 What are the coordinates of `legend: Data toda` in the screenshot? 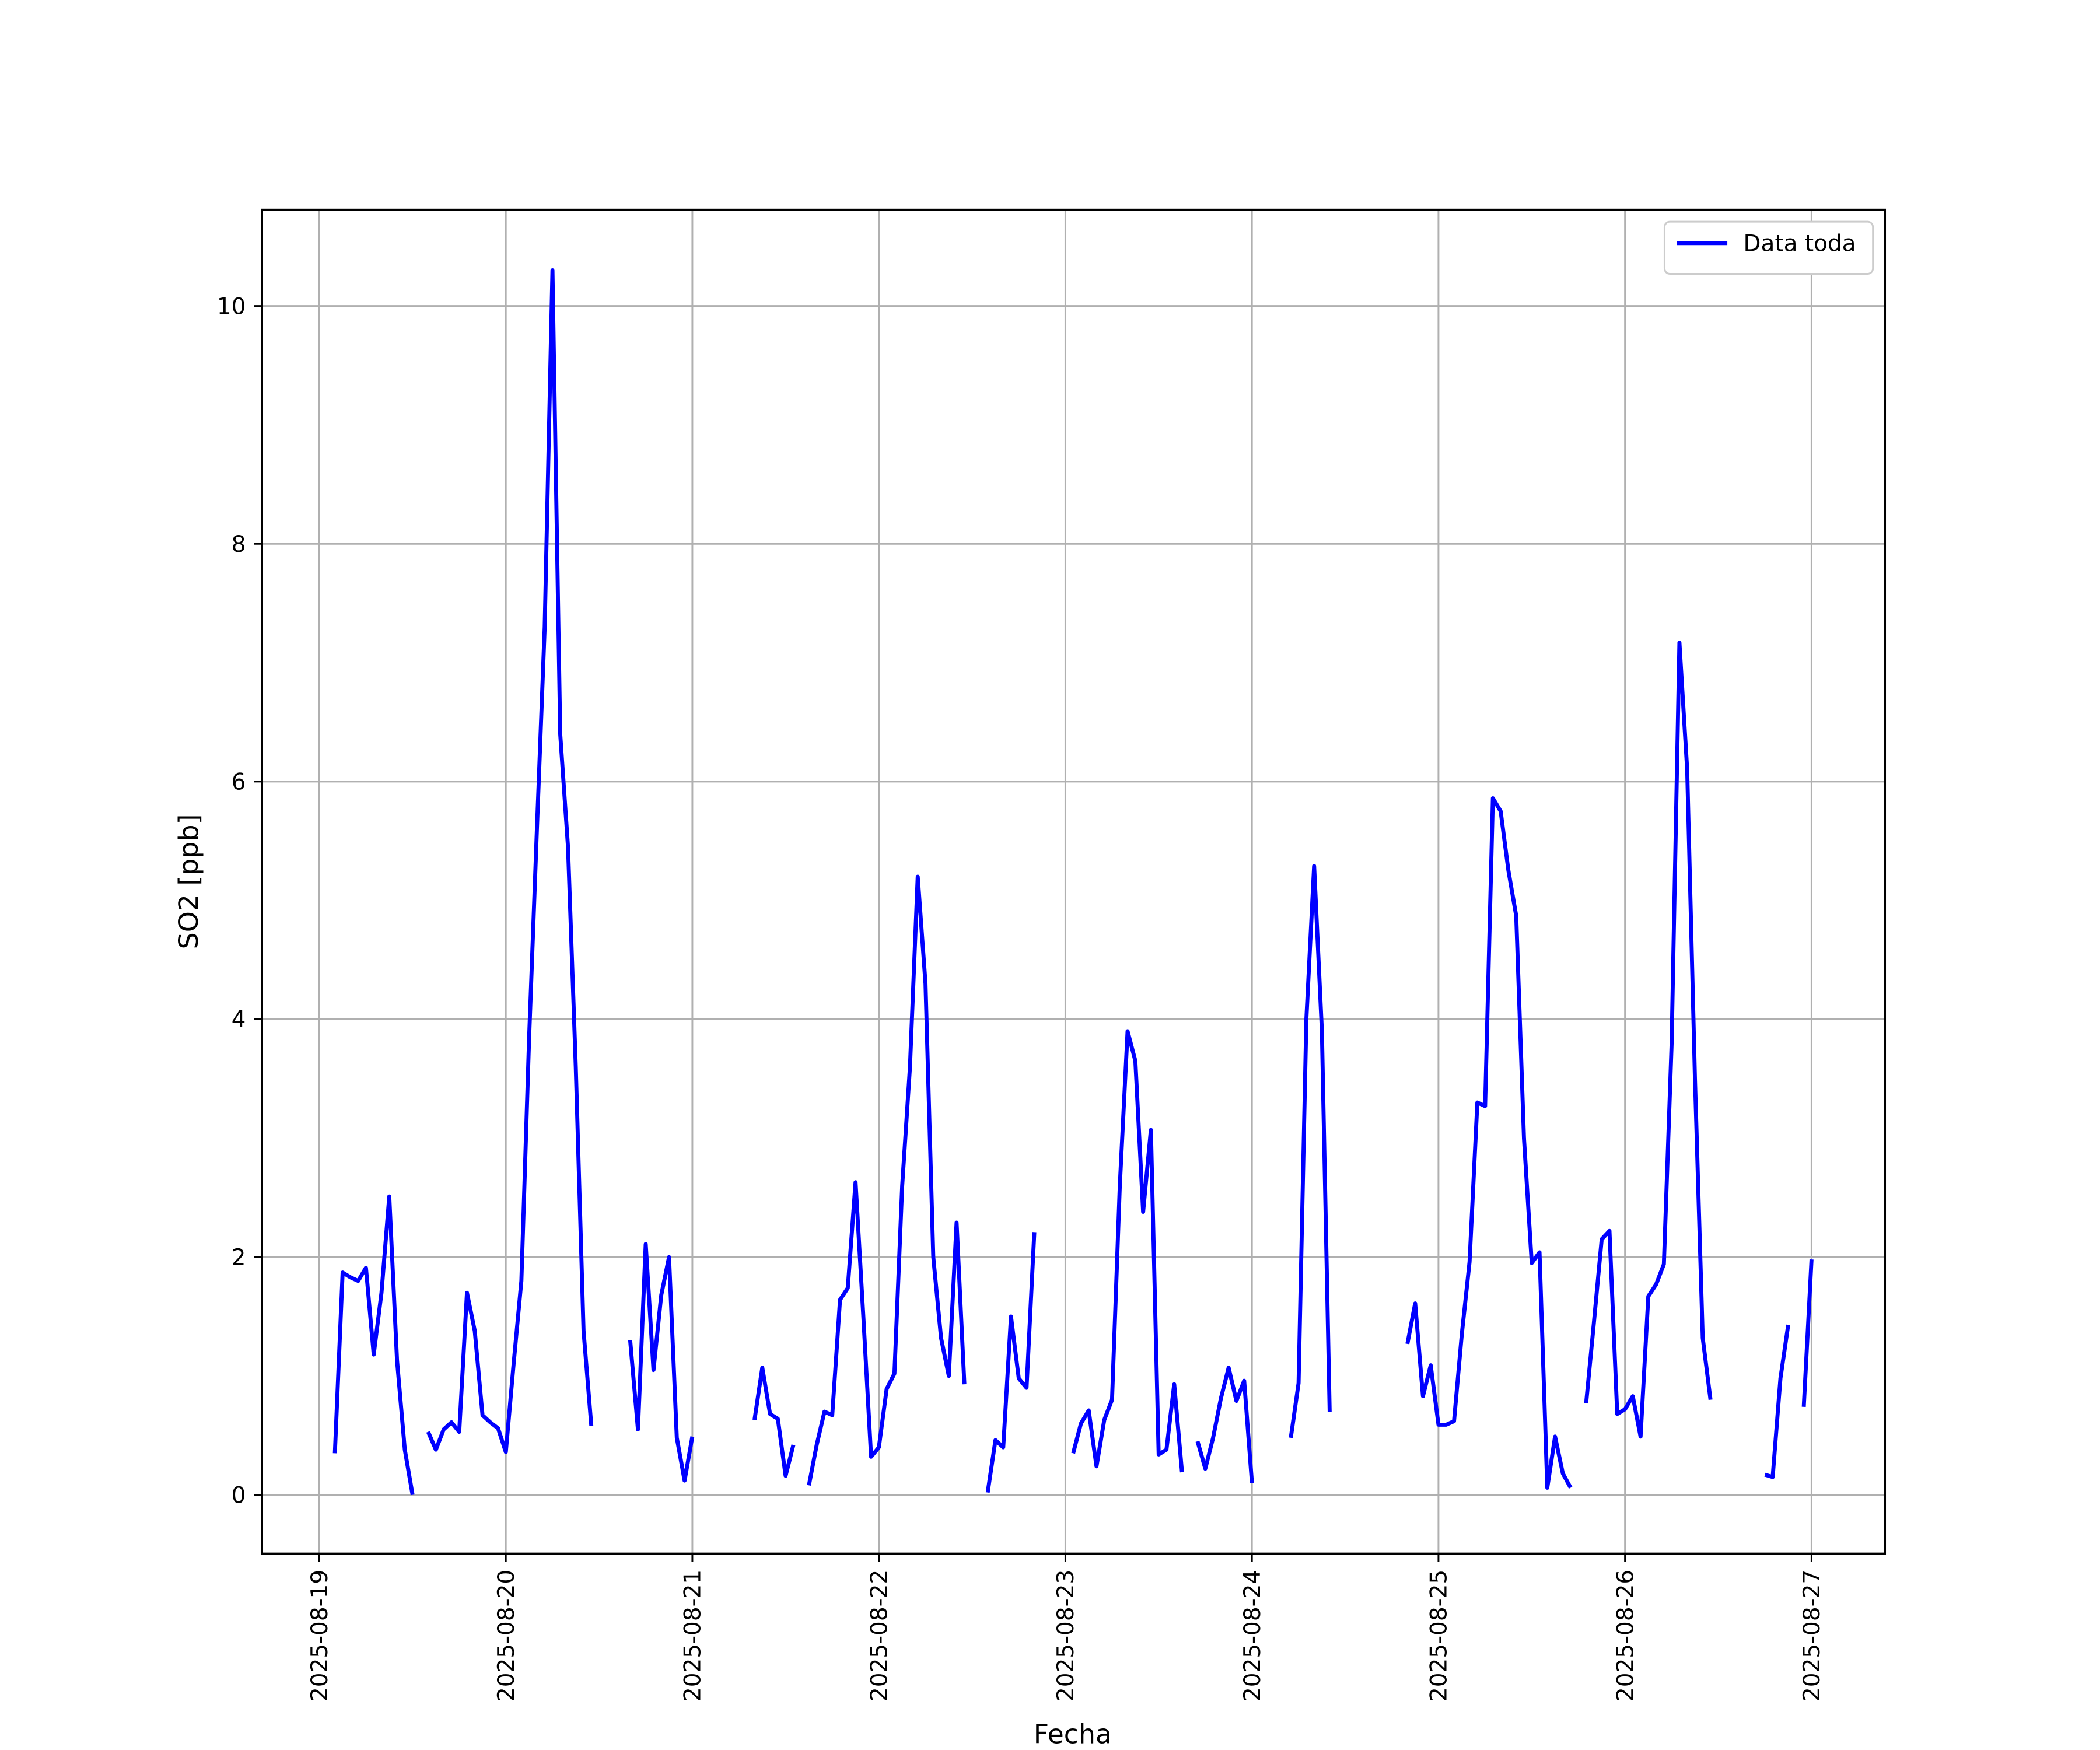 It's located at (1768, 247).